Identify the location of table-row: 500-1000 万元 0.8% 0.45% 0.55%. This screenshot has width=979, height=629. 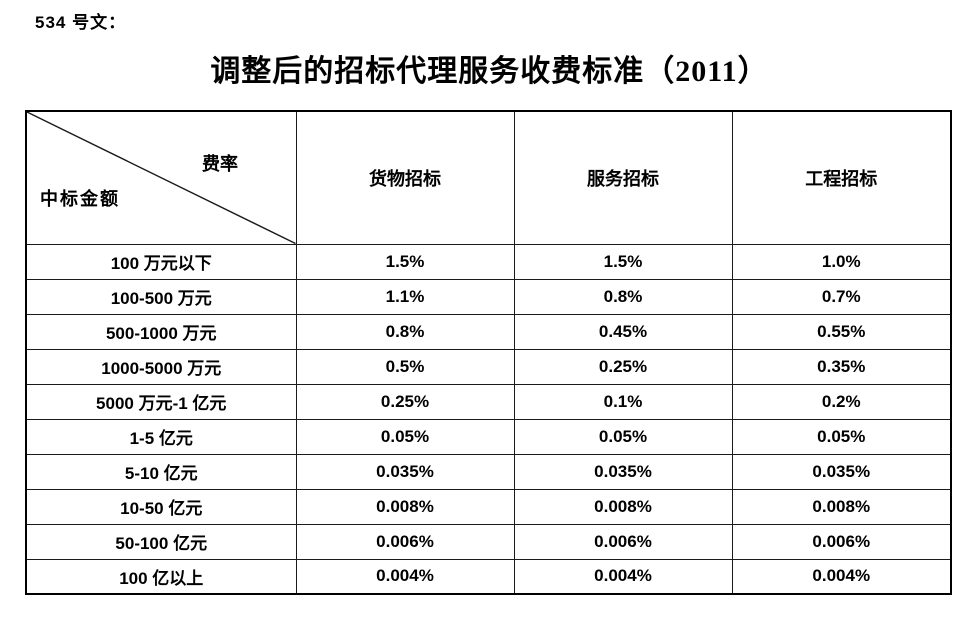
(488, 331).